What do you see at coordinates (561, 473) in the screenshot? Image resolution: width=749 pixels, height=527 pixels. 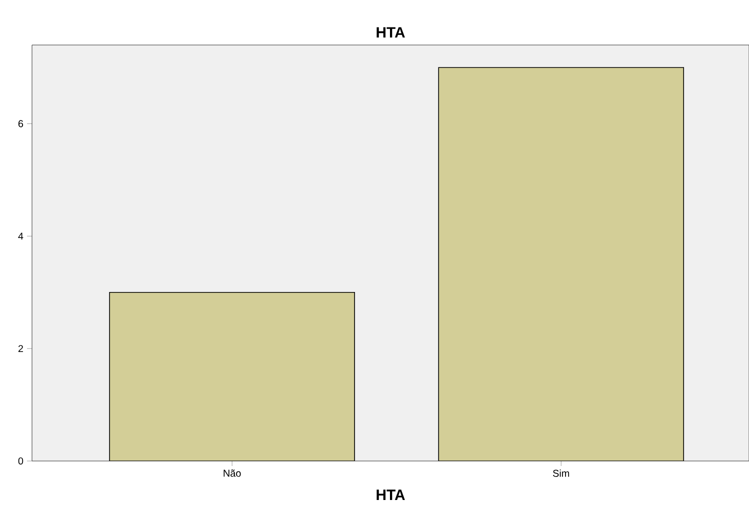 I see `x-tick-label: Sim` at bounding box center [561, 473].